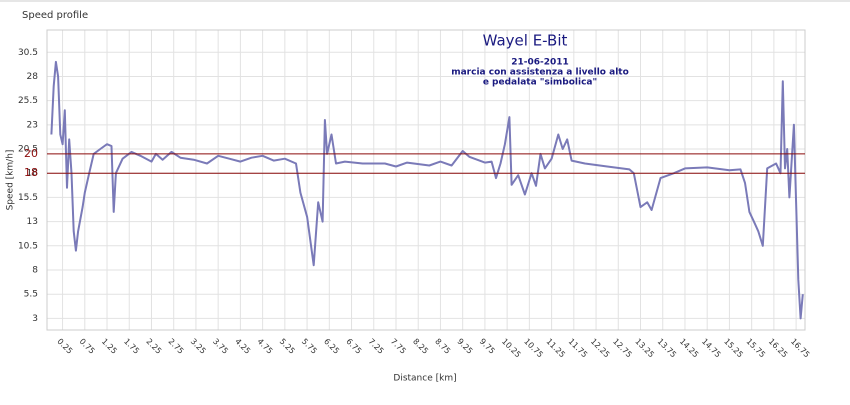 The image size is (850, 405). What do you see at coordinates (424, 379) in the screenshot?
I see `x-axis-label: Distance [km]` at bounding box center [424, 379].